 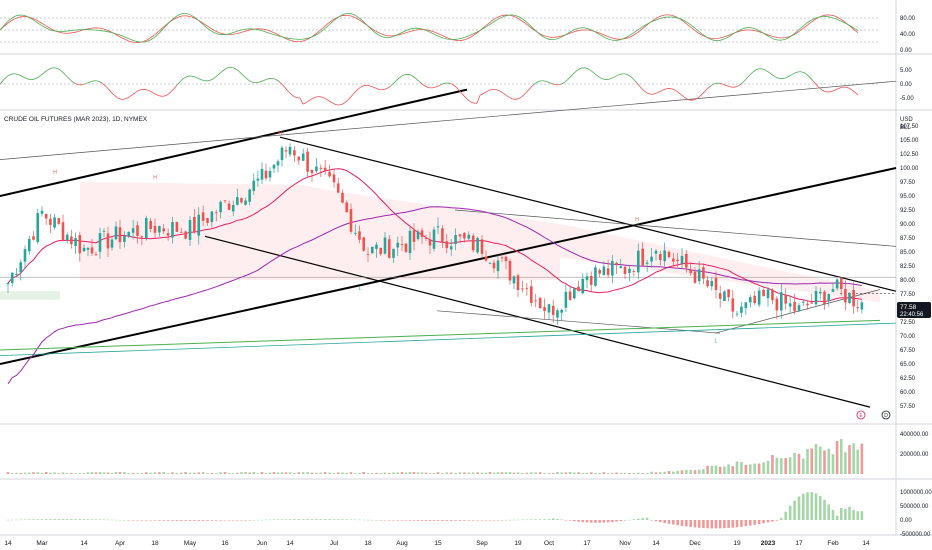 I want to click on channel-lower-bound, so click(x=578, y=322).